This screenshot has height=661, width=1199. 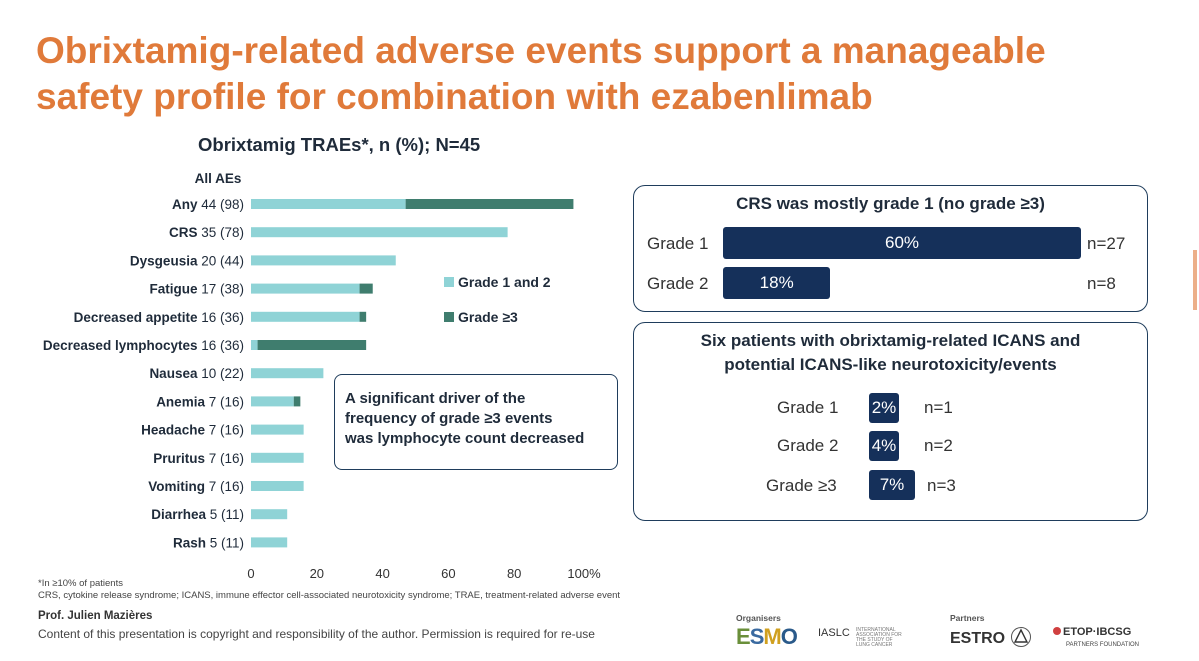 I want to click on icans-grade1-label: Grade 1, so click(x=808, y=407).